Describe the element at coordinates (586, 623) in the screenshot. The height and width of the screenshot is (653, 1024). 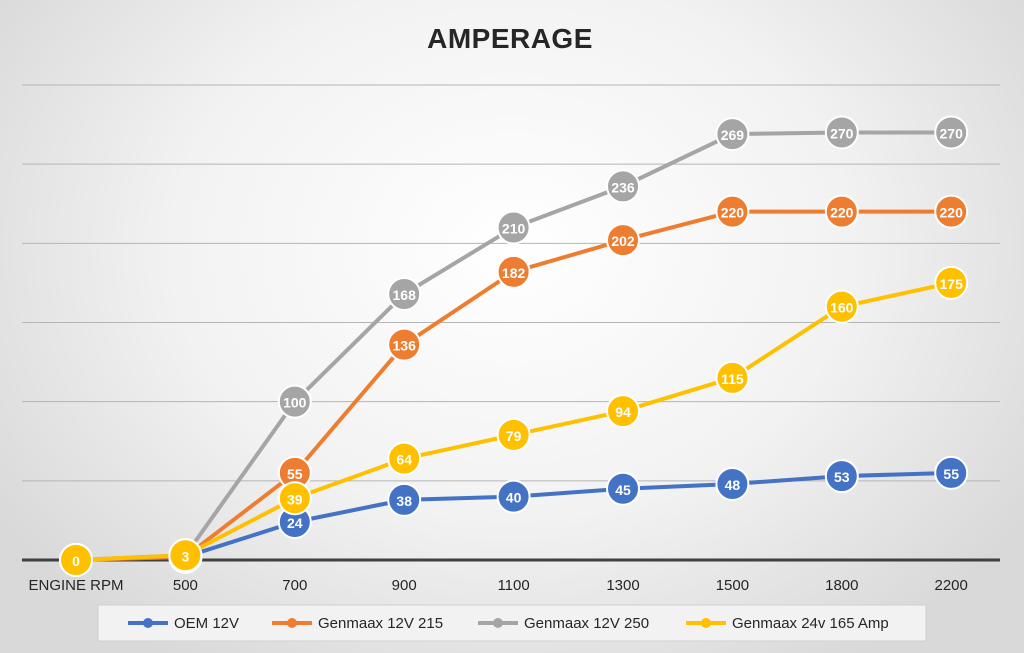
I see `legend-label: Genmaax 12V 250` at that location.